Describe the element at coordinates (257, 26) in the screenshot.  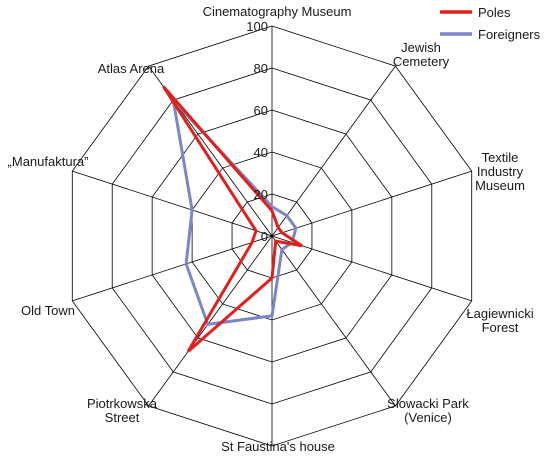
I see `tick-label: 100` at that location.